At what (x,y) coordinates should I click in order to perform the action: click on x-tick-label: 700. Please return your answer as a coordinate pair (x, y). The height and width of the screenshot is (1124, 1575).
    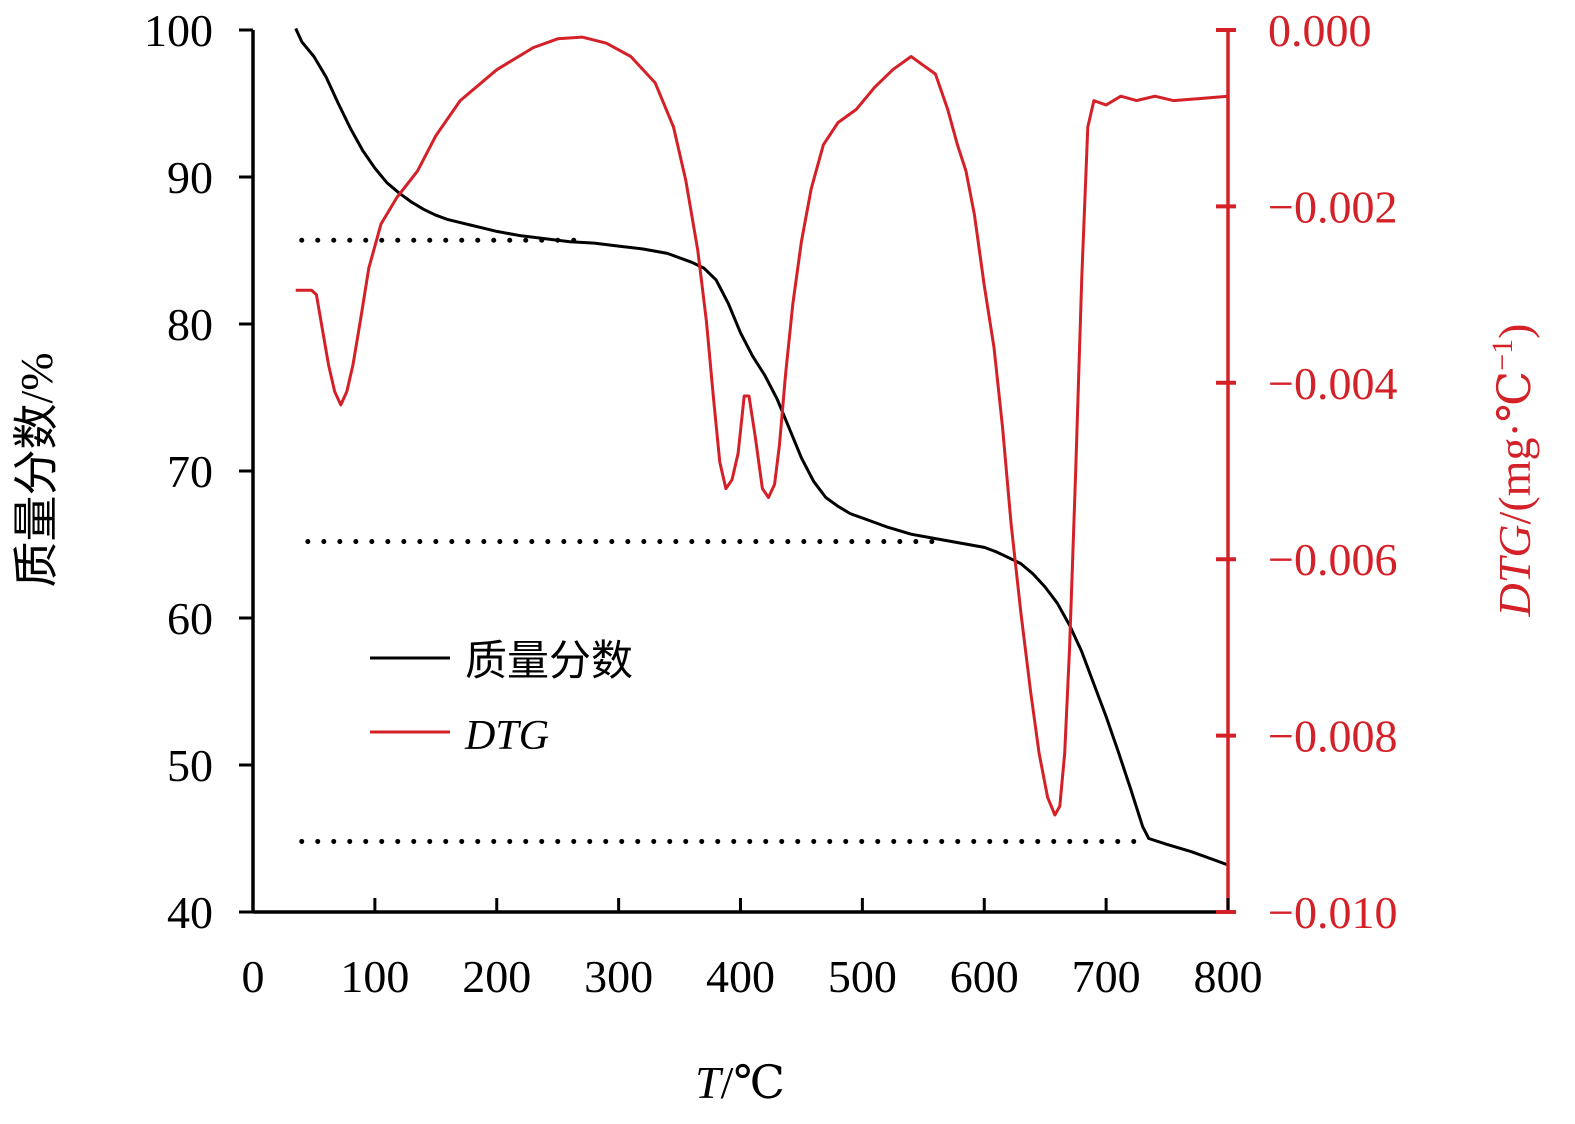
    Looking at the image, I should click on (1106, 976).